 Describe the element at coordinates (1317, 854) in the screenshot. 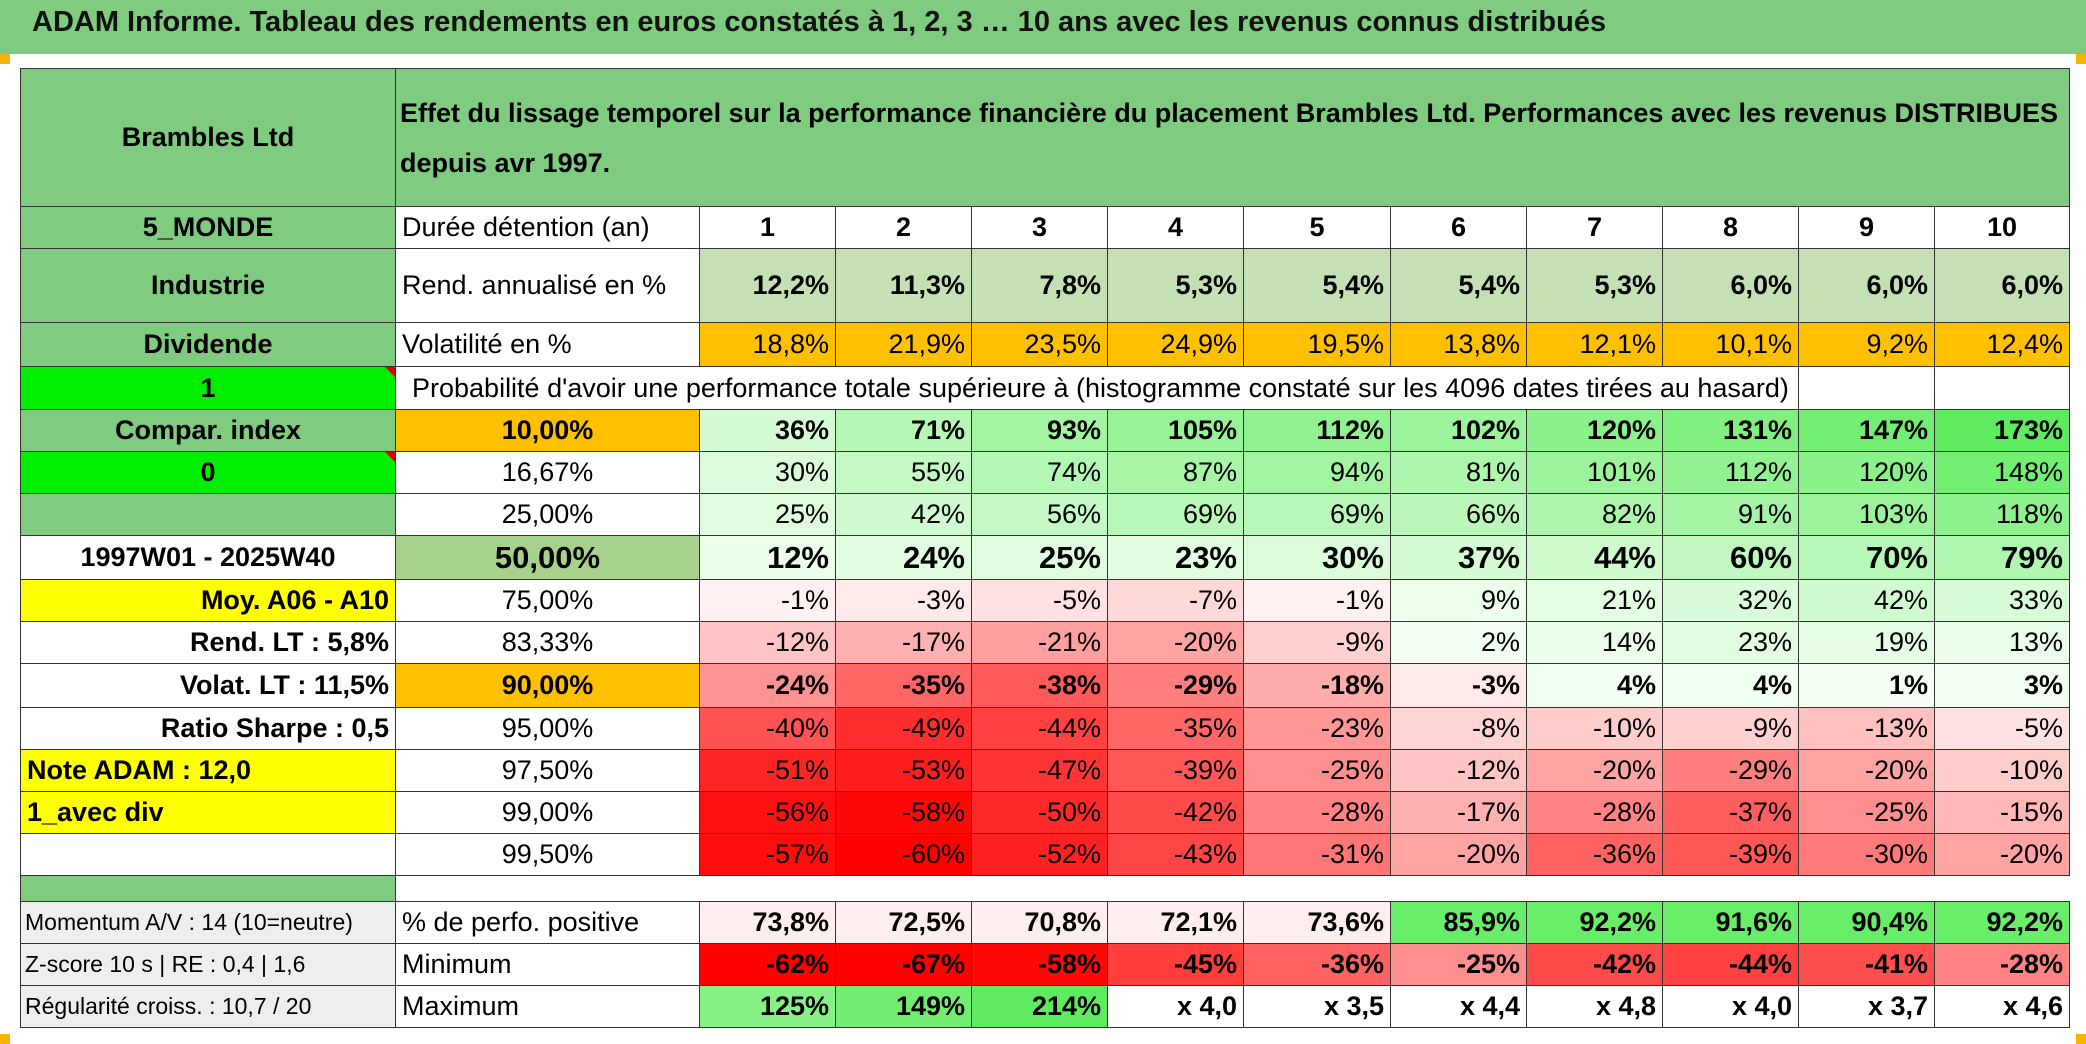

I see `quantile-value: -31%` at that location.